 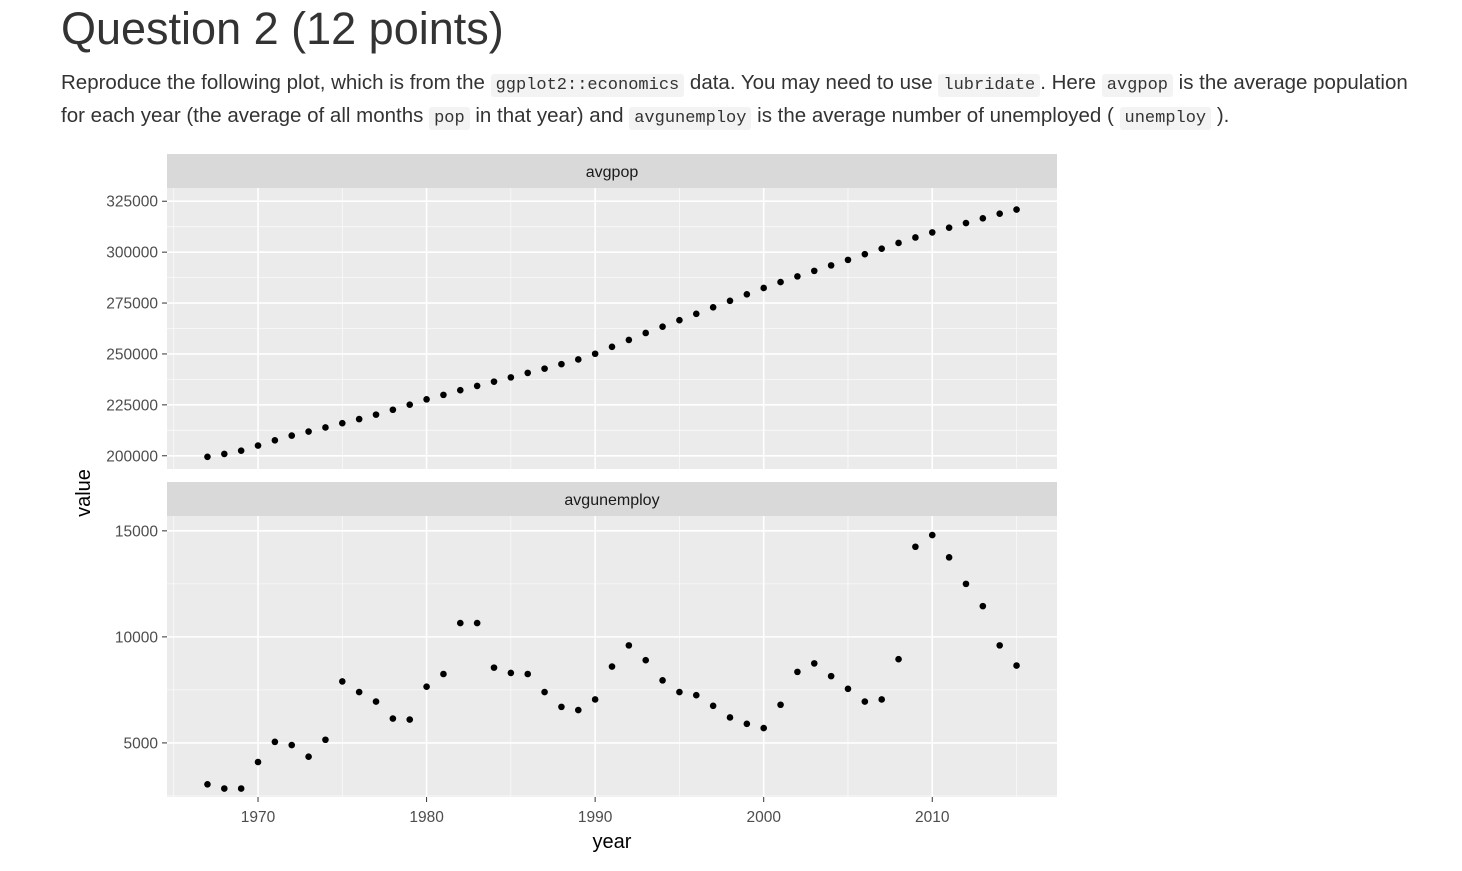 What do you see at coordinates (1137, 85) in the screenshot?
I see `code-avgpop: avgpop` at bounding box center [1137, 85].